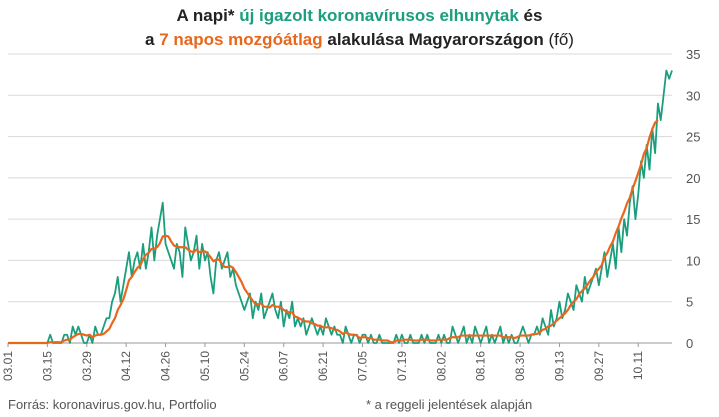 This screenshot has width=719, height=417. Describe the element at coordinates (166, 366) in the screenshot. I see `x-tick-label: 04.26` at that location.